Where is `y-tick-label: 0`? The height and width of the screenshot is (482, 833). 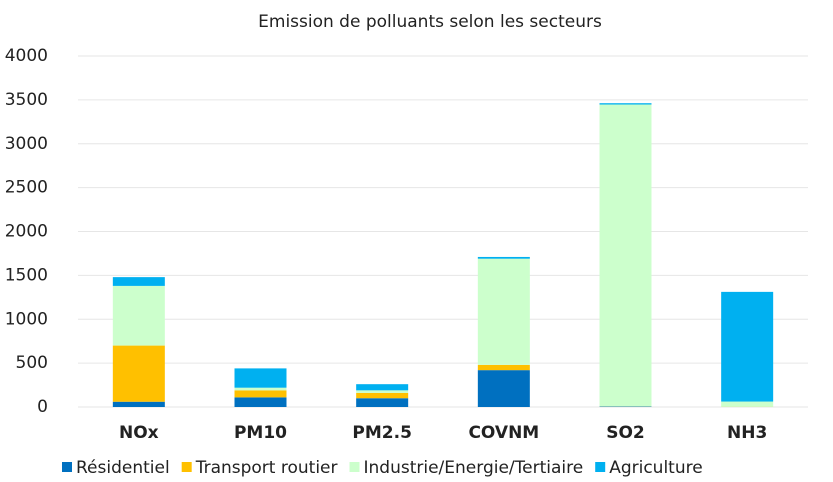
y-tick-label: 0 is located at coordinates (42, 407).